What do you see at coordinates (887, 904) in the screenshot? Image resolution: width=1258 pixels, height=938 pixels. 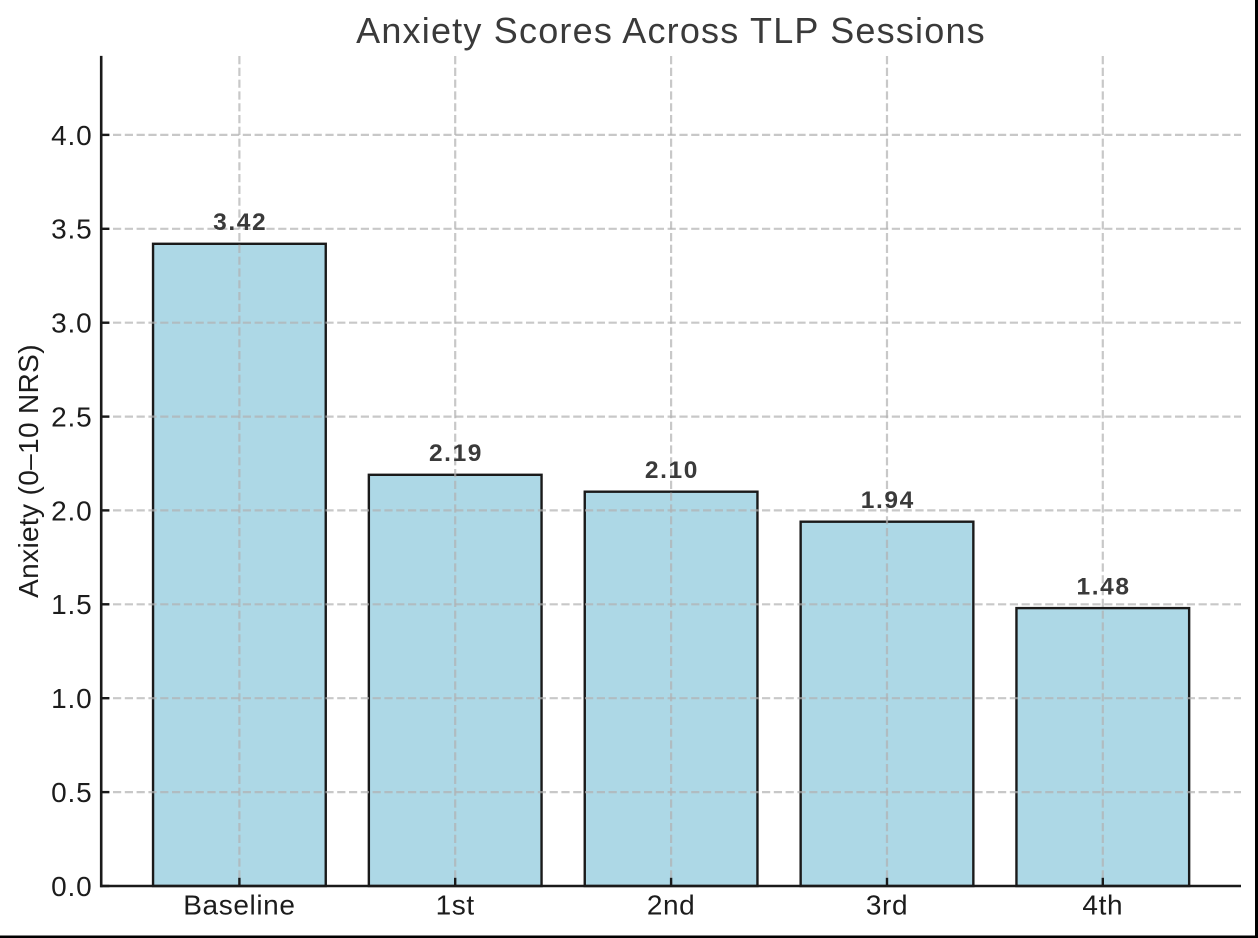 I see `svg-text: 3rd` at bounding box center [887, 904].